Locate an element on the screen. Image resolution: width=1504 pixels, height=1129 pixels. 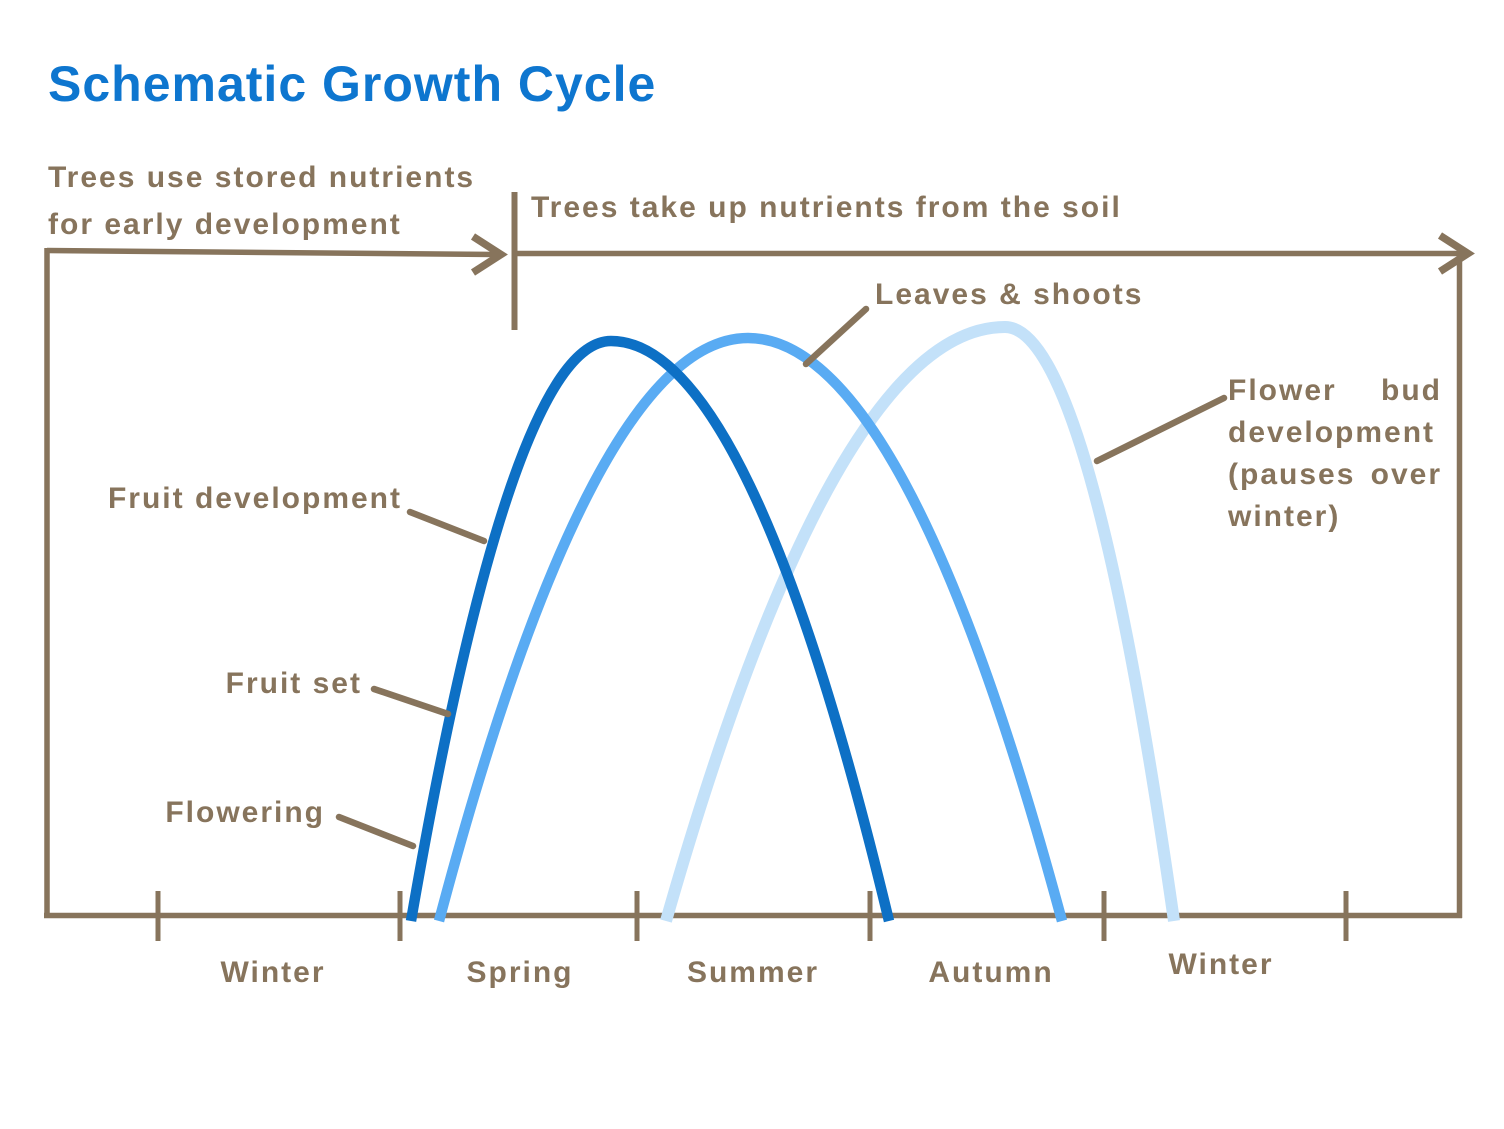
flowering-pointer-line is located at coordinates (376, 831).